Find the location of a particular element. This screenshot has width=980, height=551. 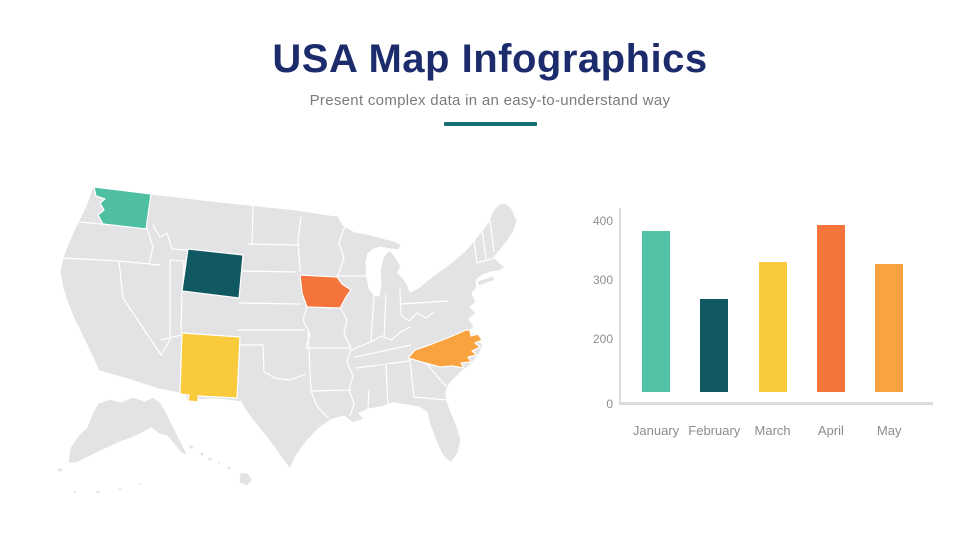

bar-january is located at coordinates (656, 311).